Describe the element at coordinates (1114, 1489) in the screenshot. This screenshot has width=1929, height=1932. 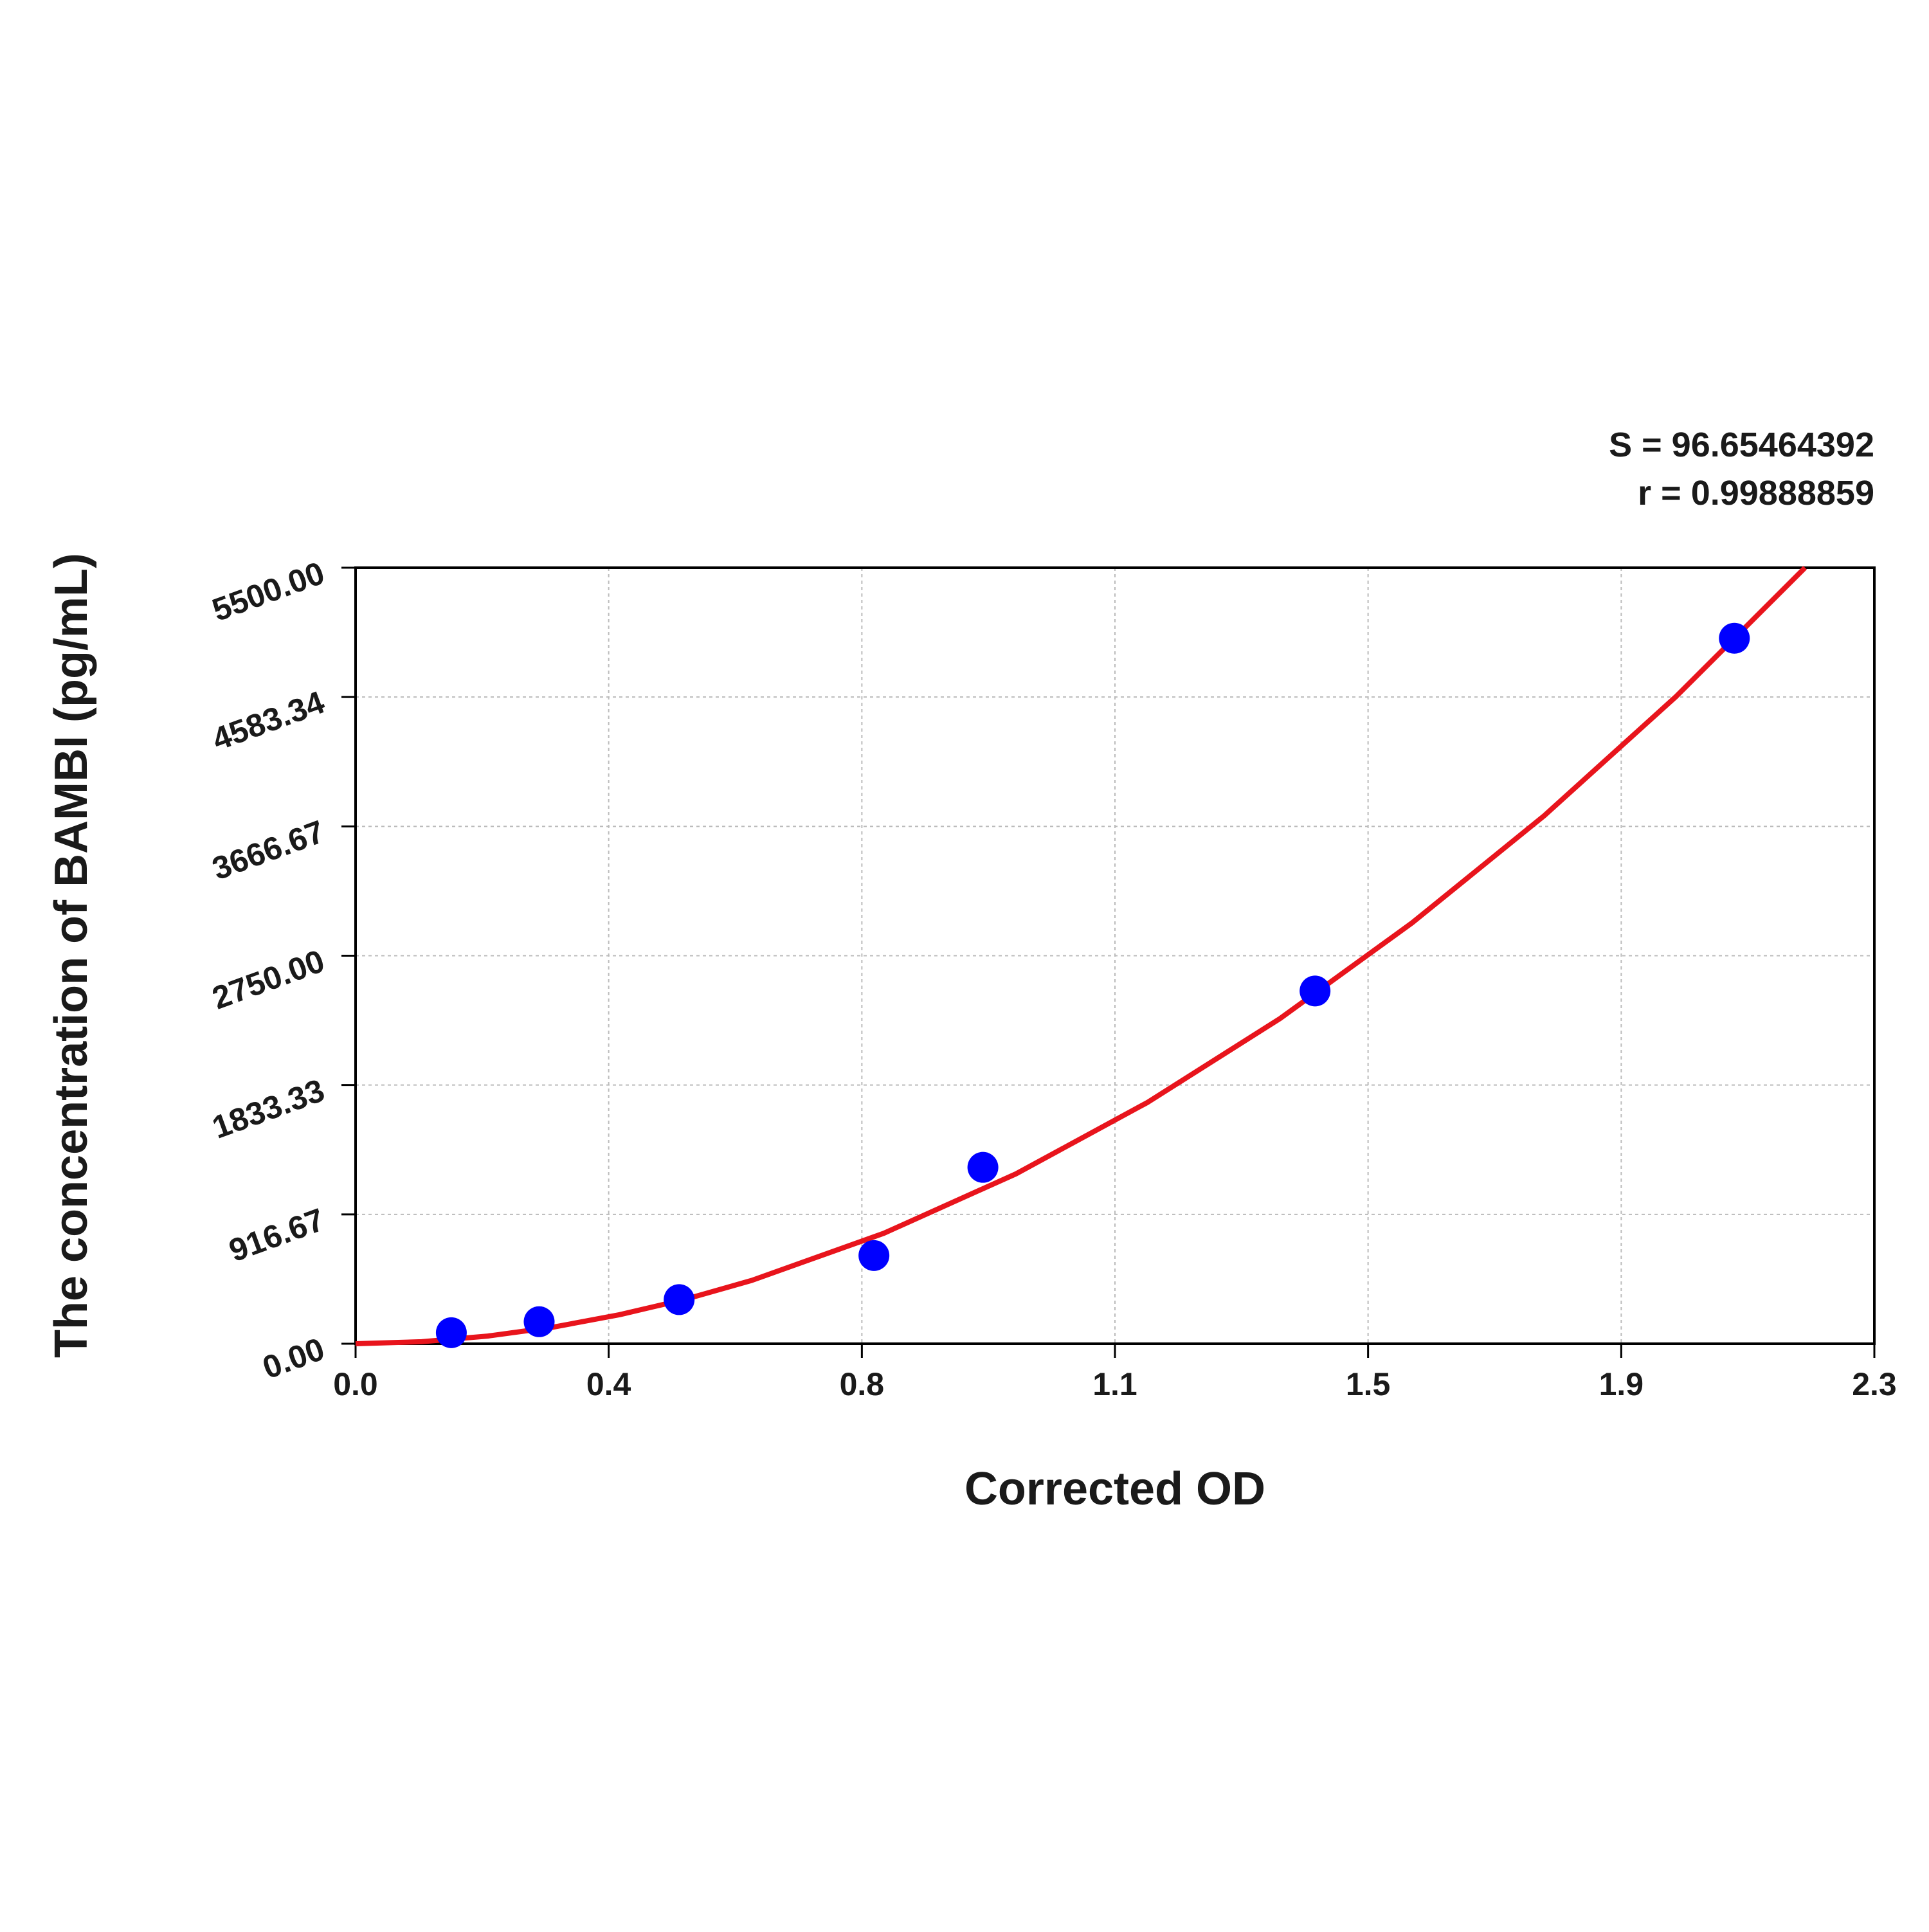
I see `x-axis-label: Corrected OD` at that location.